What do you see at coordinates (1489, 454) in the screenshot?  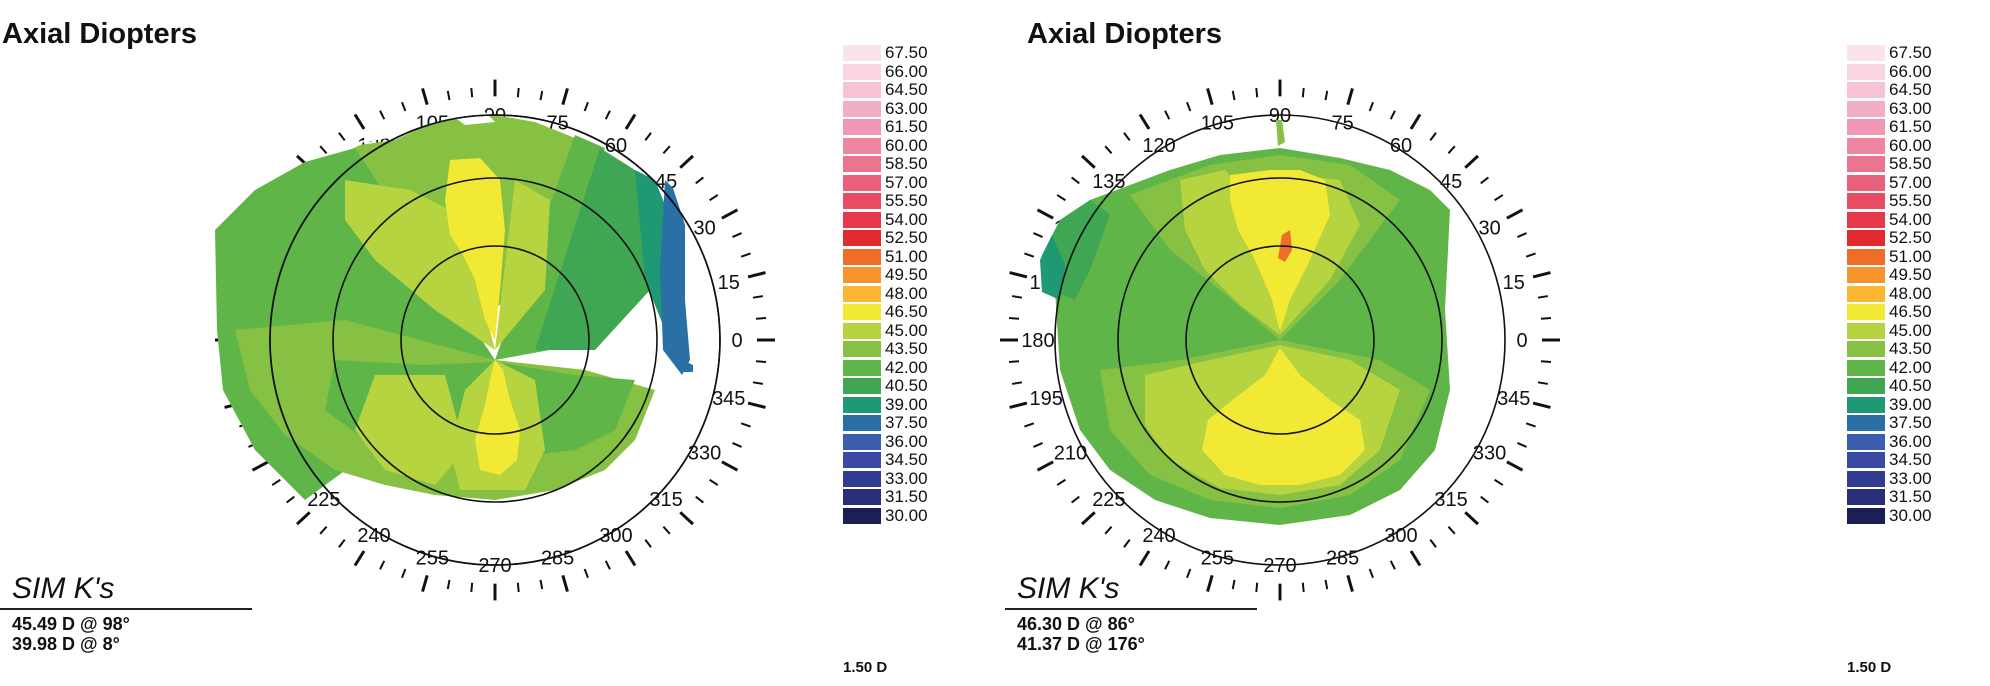 I see `angle-label: 330` at bounding box center [1489, 454].